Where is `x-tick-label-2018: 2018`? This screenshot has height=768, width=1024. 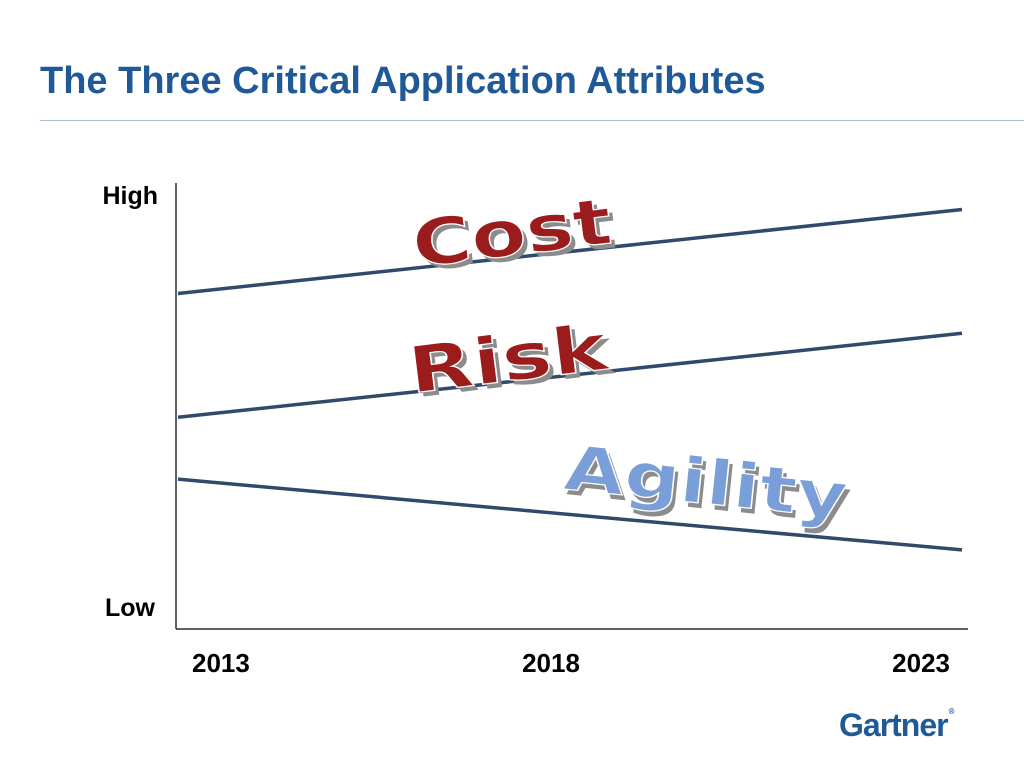
x-tick-label-2018: 2018 is located at coordinates (551, 663).